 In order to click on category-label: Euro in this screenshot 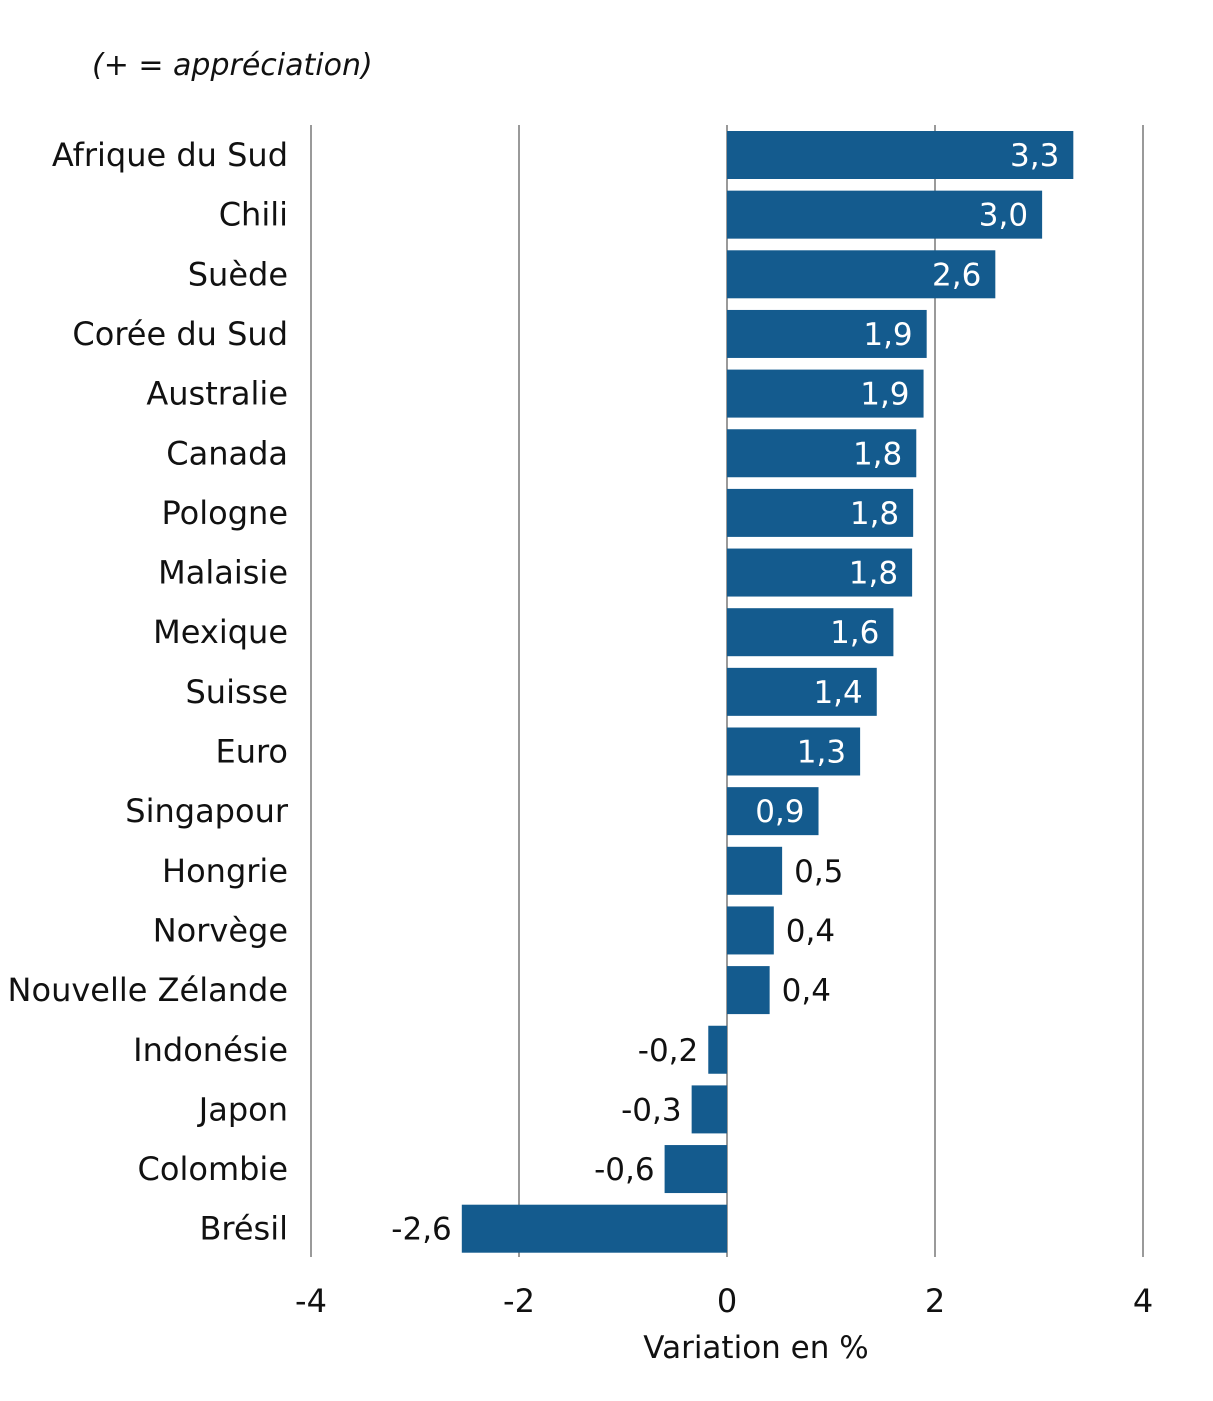, I will do `click(251, 752)`.